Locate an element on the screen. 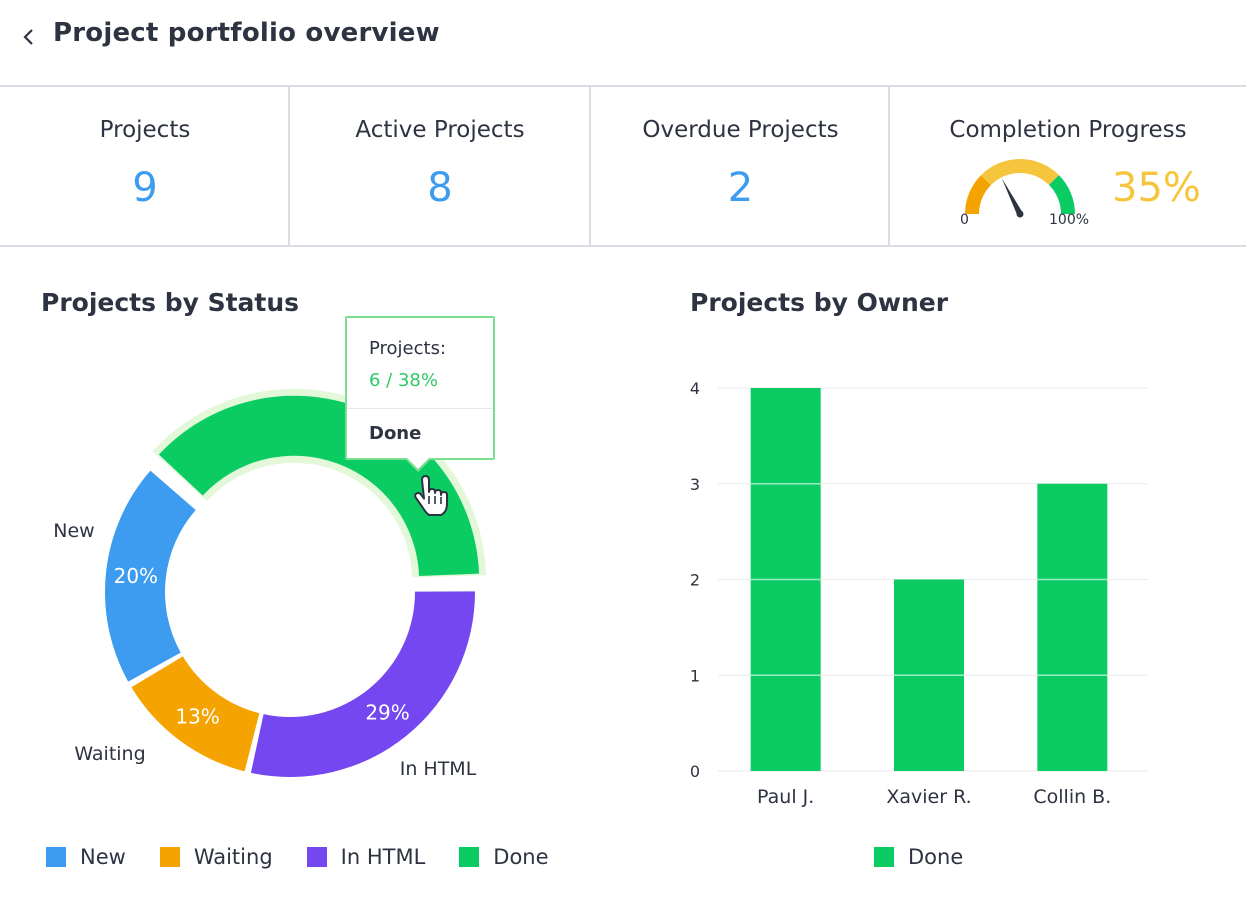  tooltip-status: Done is located at coordinates (395, 433).